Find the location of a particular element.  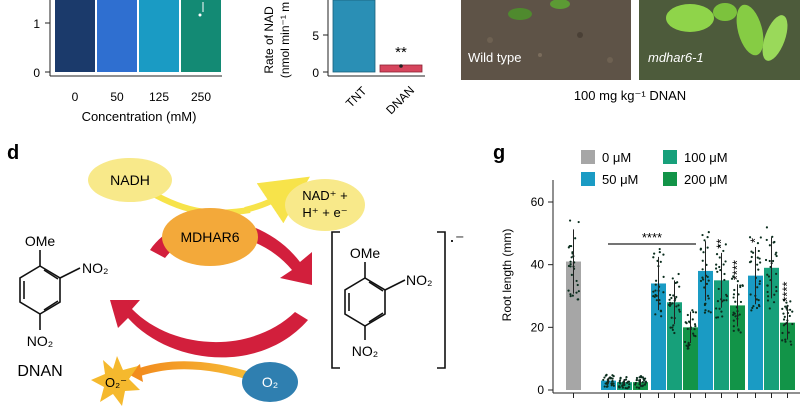

root-xticks is located at coordinates (680, 395).